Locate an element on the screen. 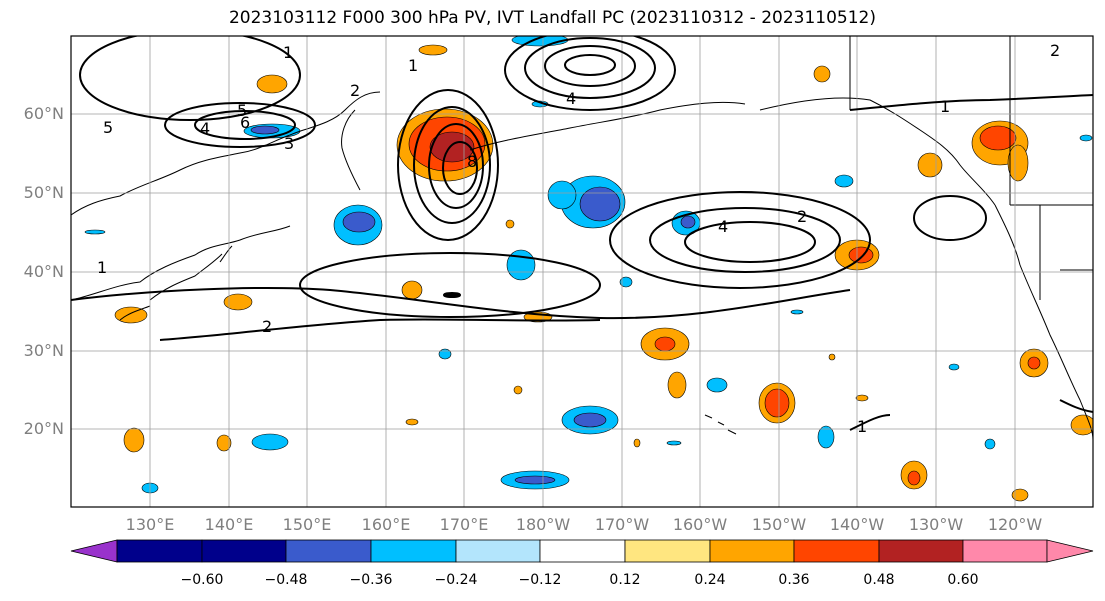  colorbar-tick-label: −0.12 is located at coordinates (540, 580).